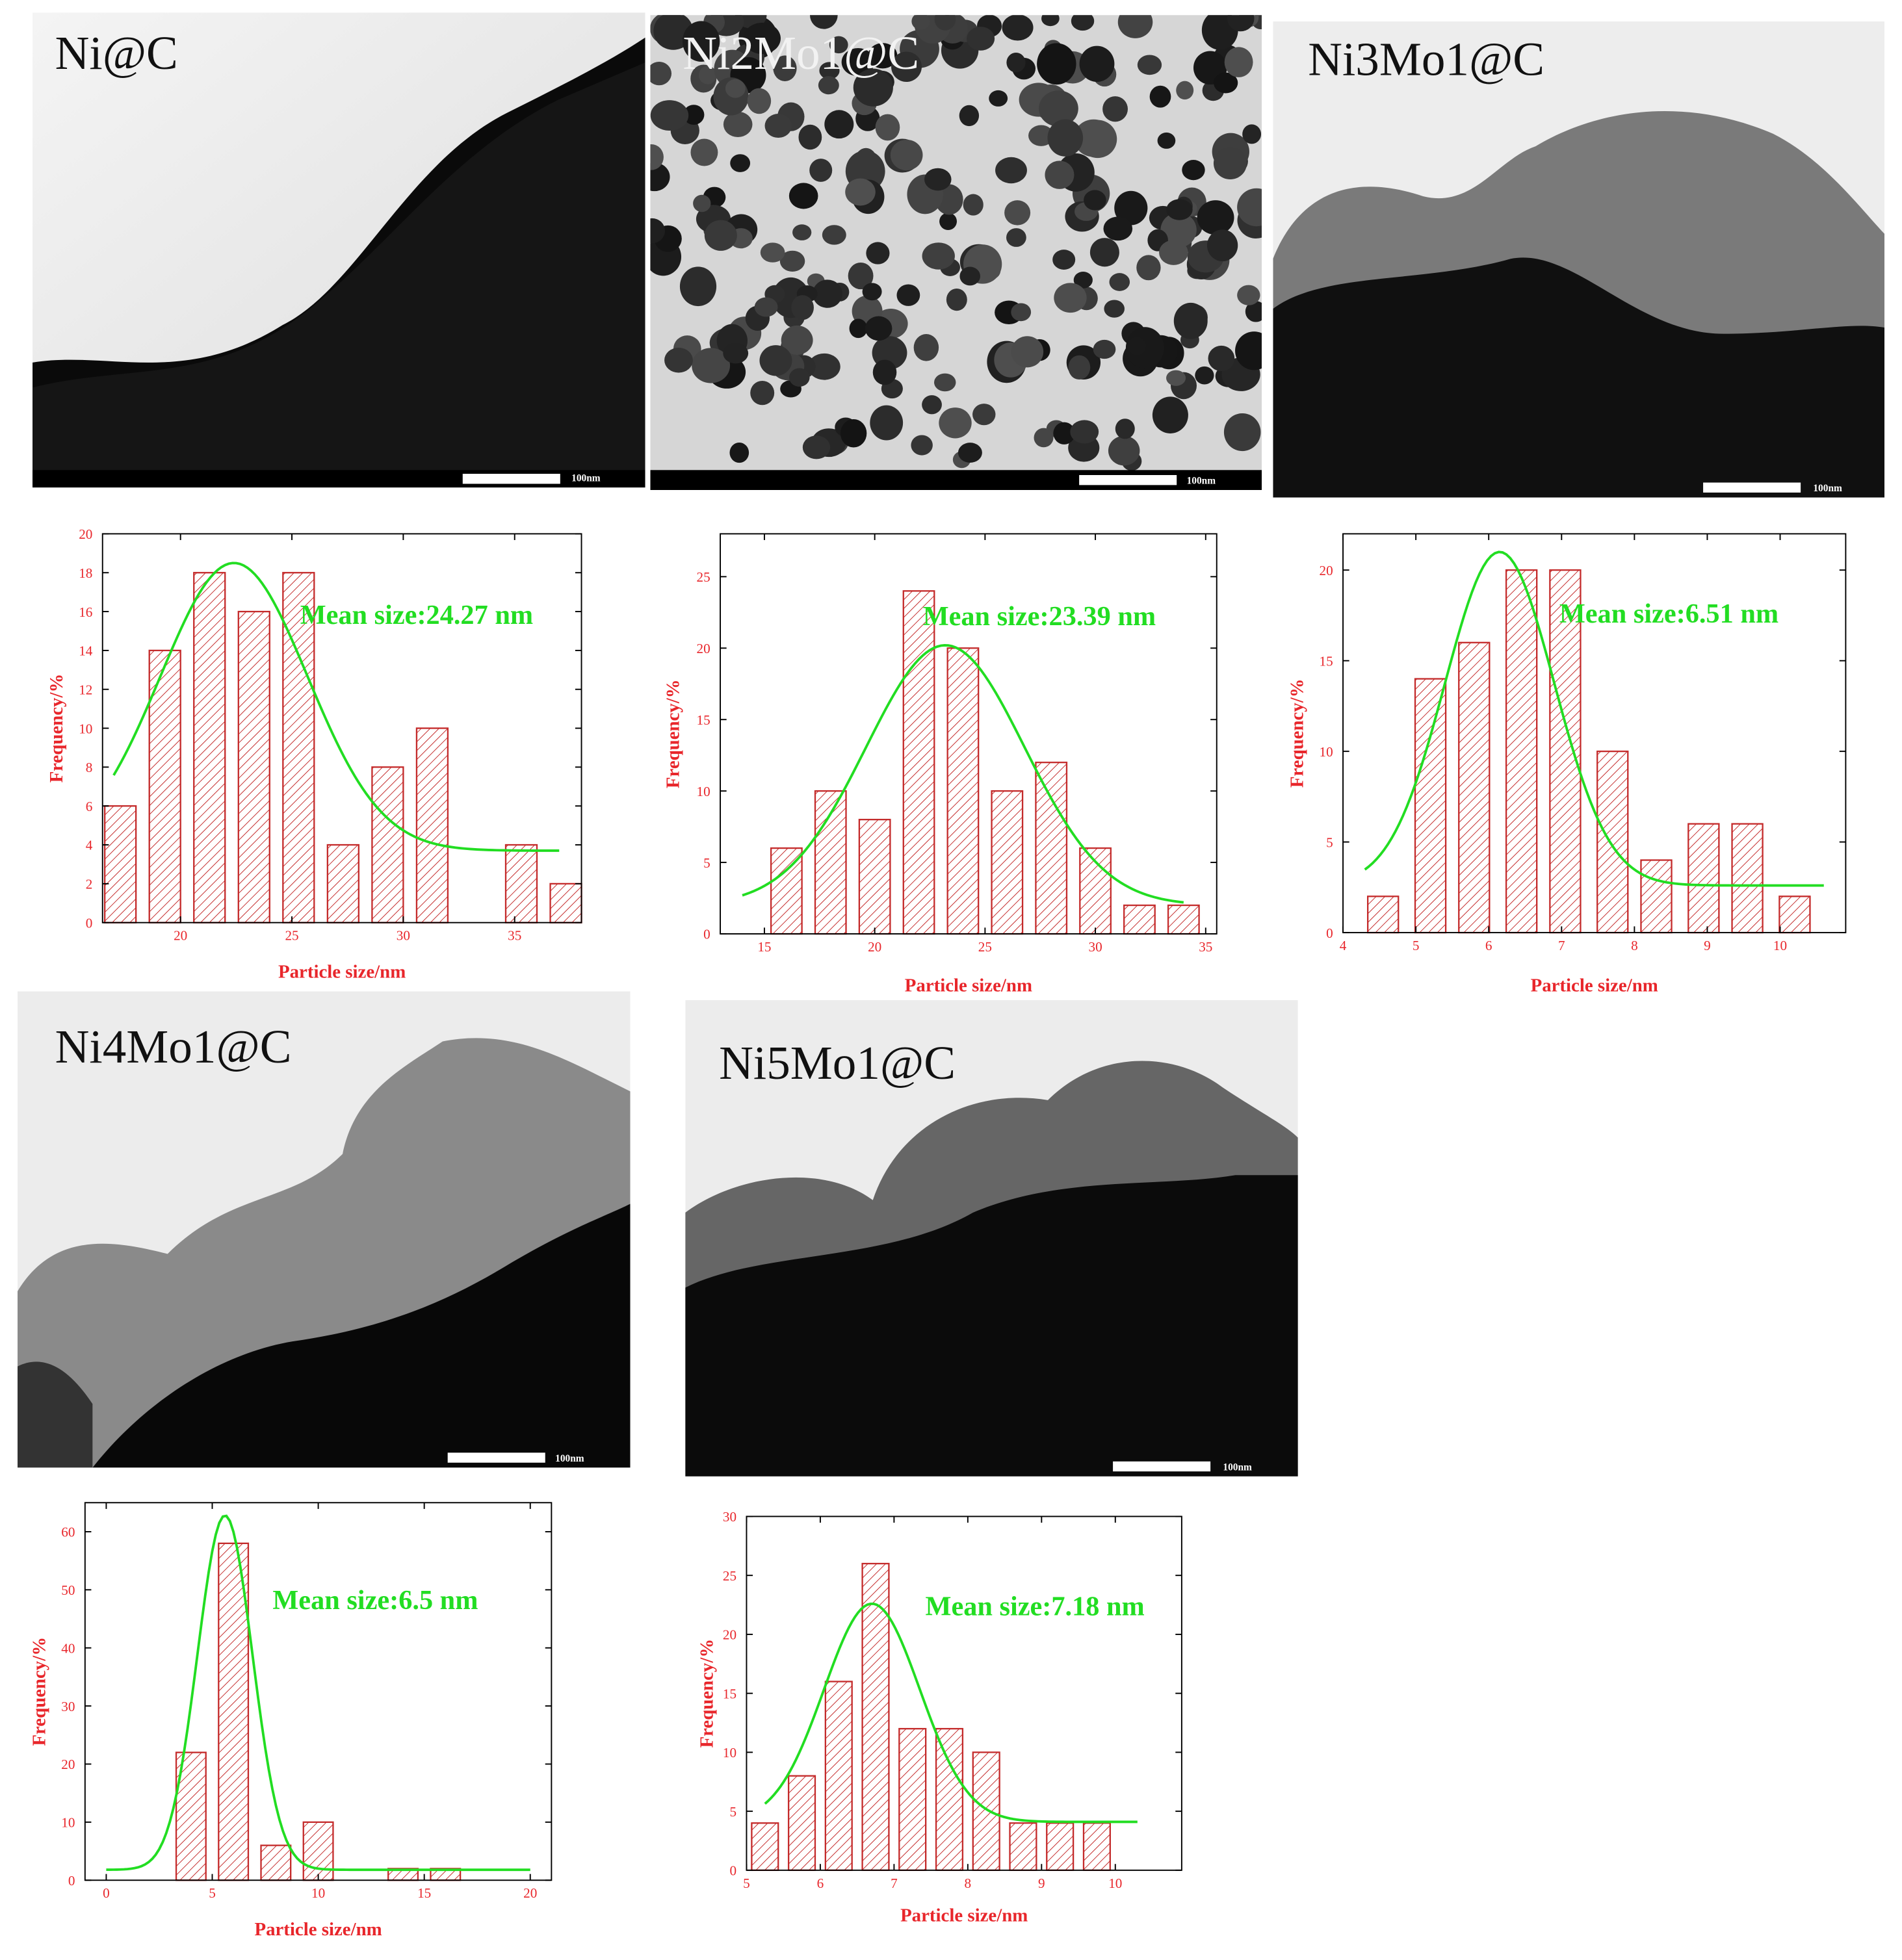 Image resolution: width=1902 pixels, height=1960 pixels. What do you see at coordinates (117, 54) in the screenshot?
I see `panel-label: Ni@C` at bounding box center [117, 54].